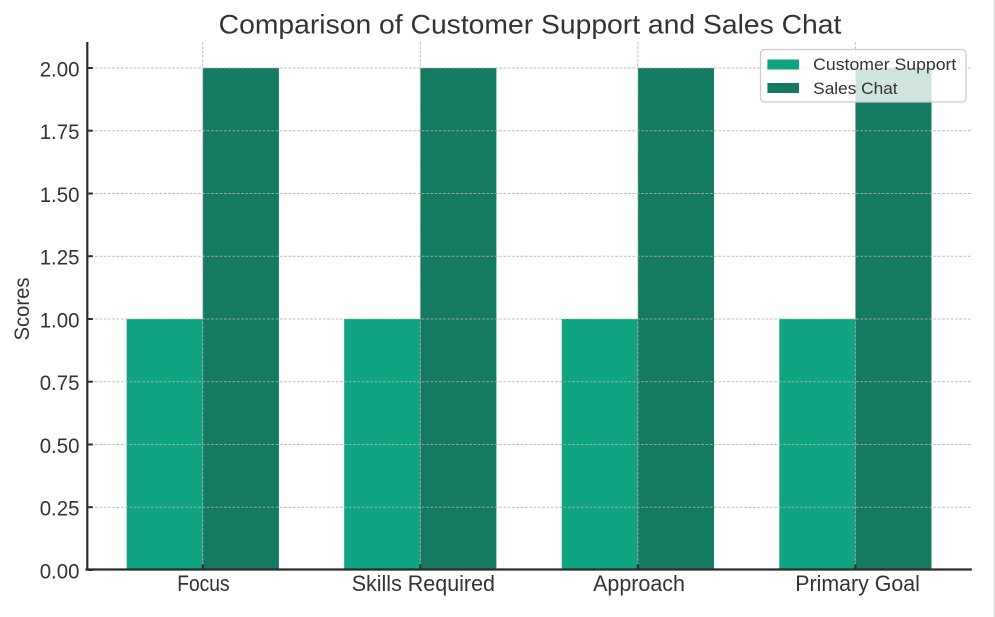 Image resolution: width=995 pixels, height=617 pixels. What do you see at coordinates (60, 195) in the screenshot?
I see `svg-text: 1.50` at bounding box center [60, 195].